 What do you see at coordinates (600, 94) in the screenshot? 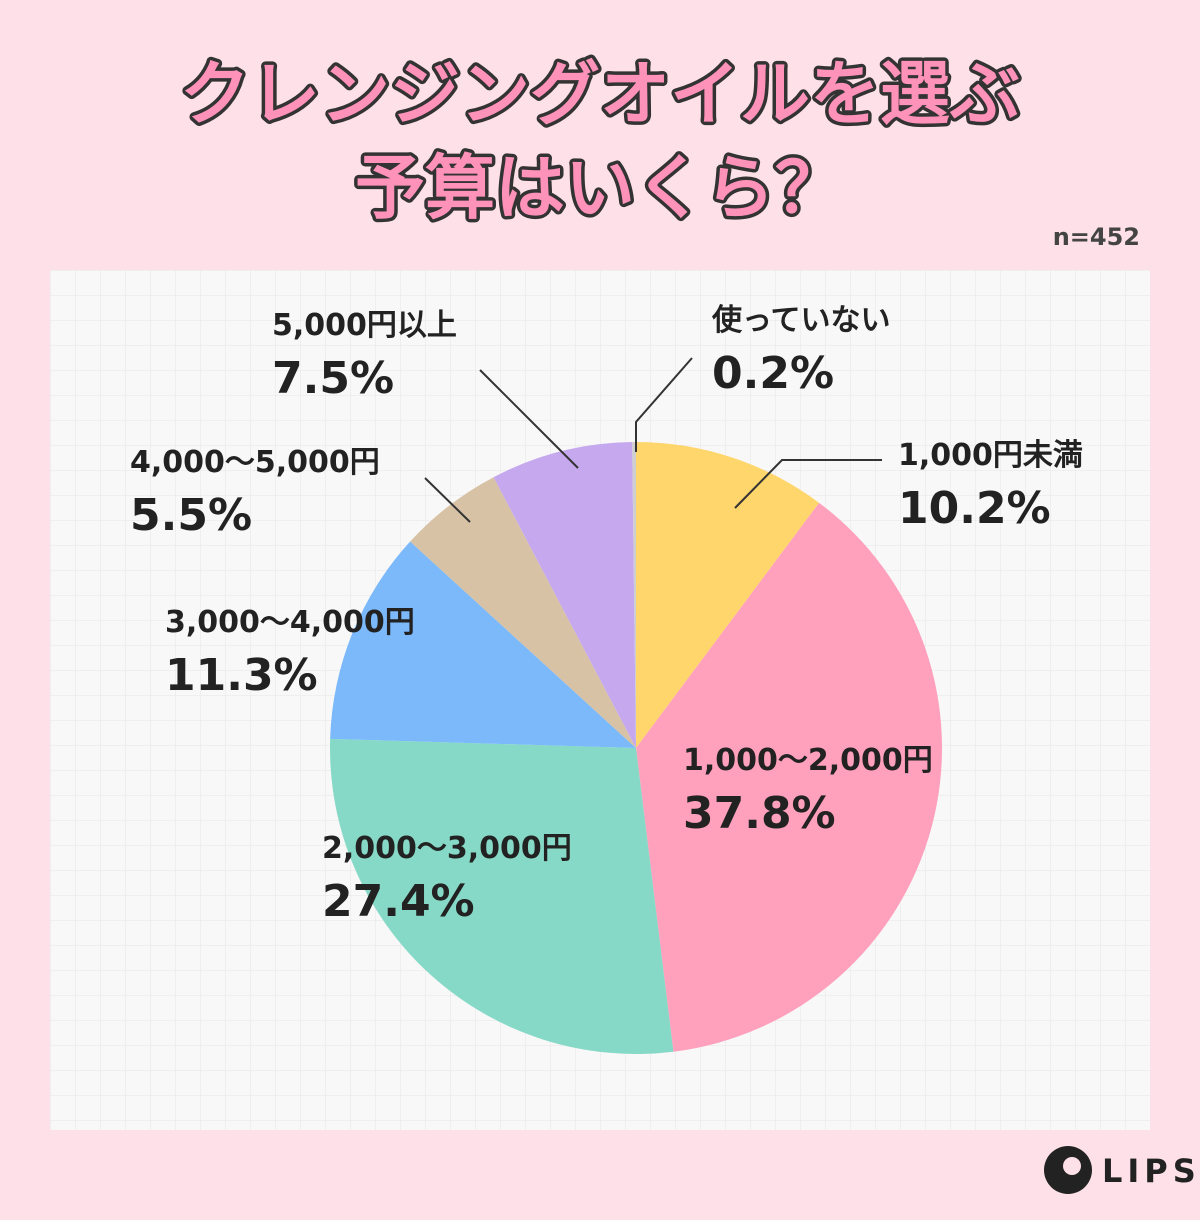
I see `title-line: クレンジングオイルを選ぶ` at bounding box center [600, 94].